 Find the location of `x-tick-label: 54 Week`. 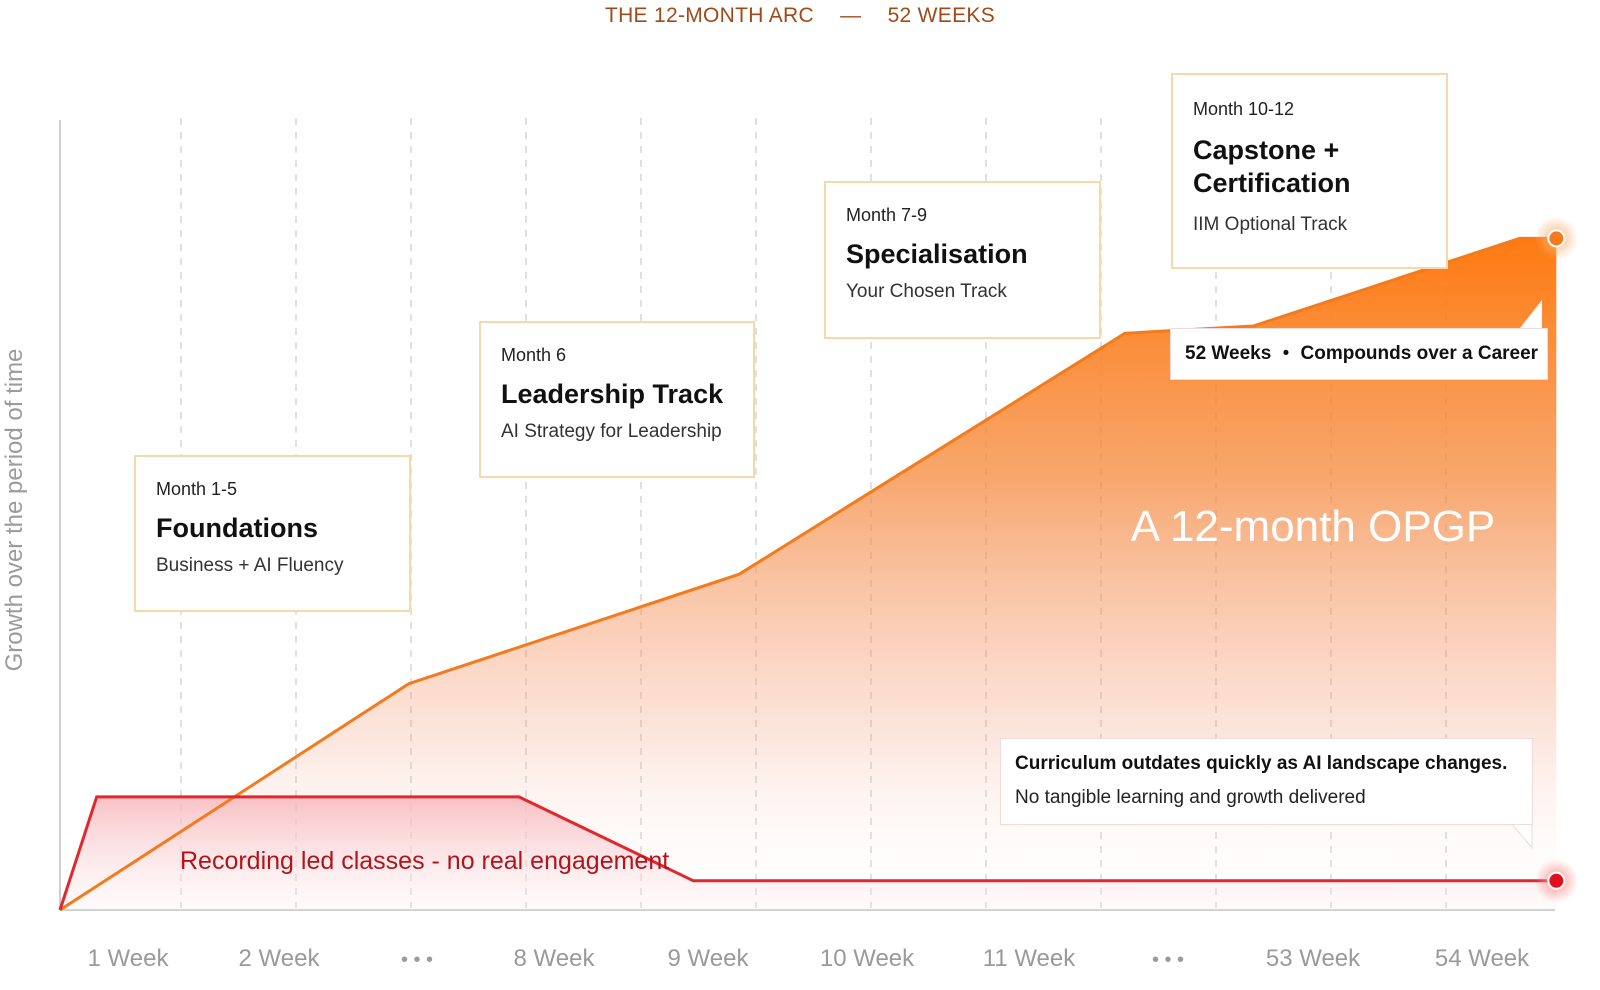

x-tick-label: 54 Week is located at coordinates (1482, 958).